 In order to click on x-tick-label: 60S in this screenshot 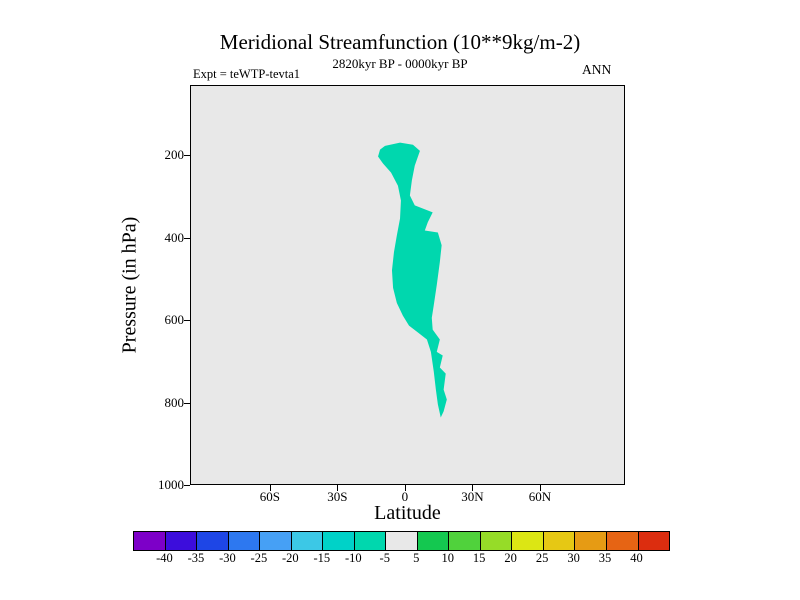, I will do `click(269, 496)`.